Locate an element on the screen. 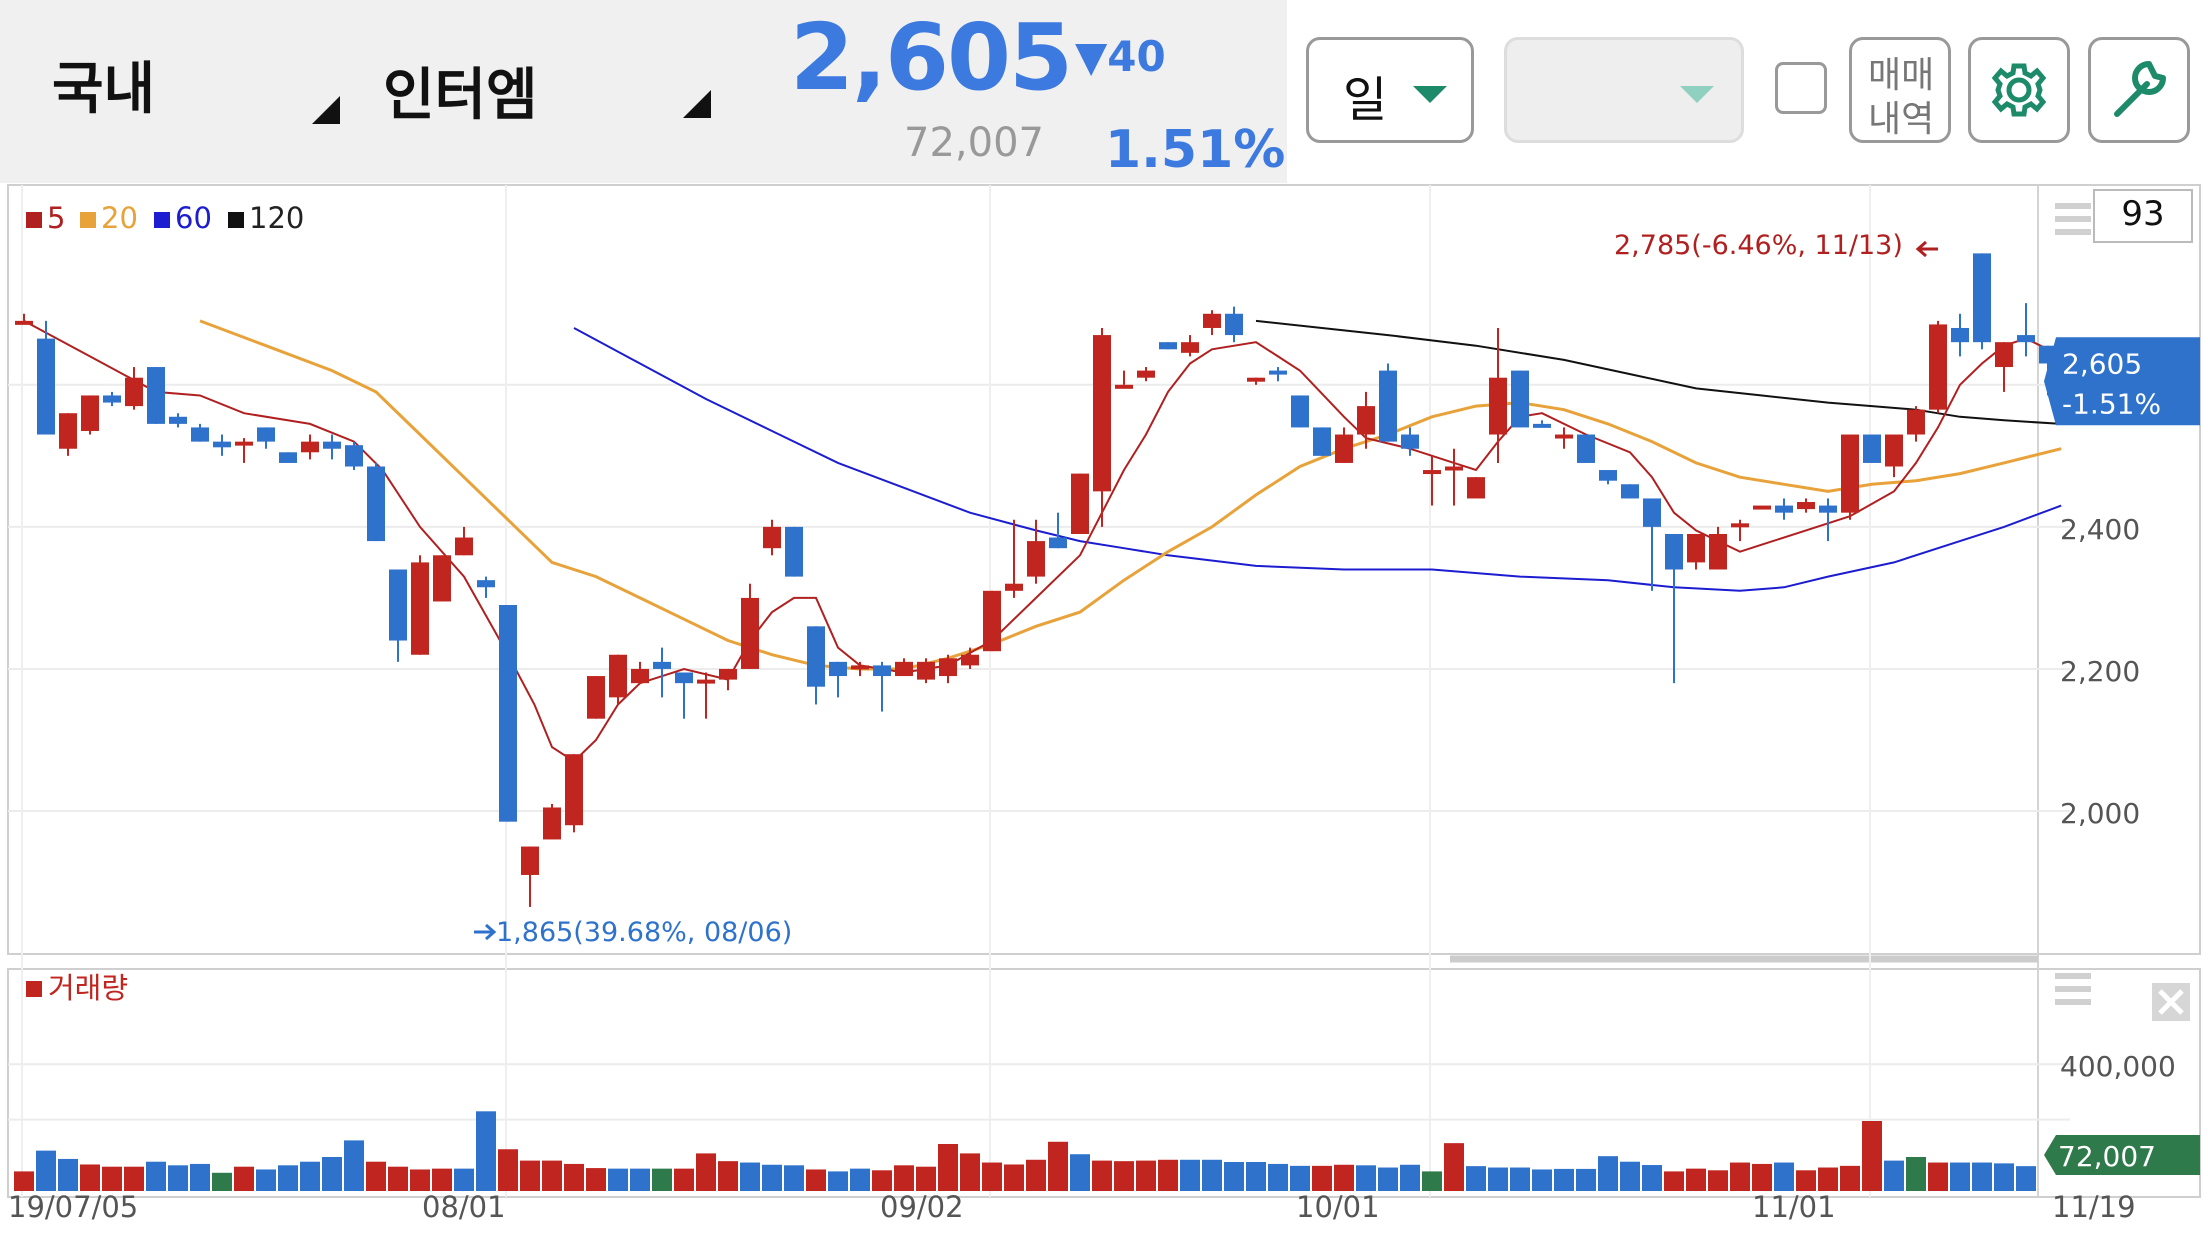 Image resolution: width=2208 pixels, height=1246 pixels. stock-dropdown-icon is located at coordinates (697, 104).